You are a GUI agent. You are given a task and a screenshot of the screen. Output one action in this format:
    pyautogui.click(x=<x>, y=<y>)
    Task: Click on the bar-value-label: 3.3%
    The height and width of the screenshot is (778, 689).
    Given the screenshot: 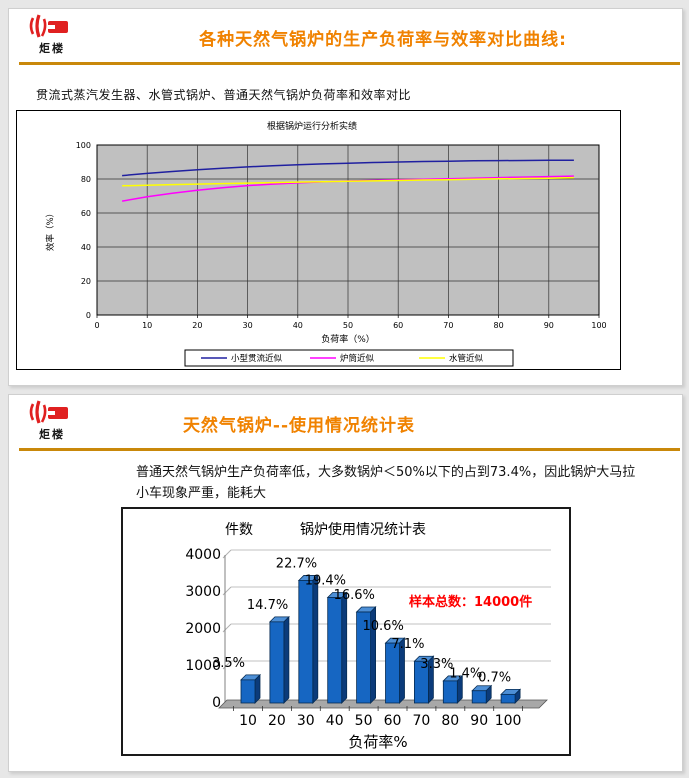 What is the action you would take?
    pyautogui.click(x=436, y=664)
    